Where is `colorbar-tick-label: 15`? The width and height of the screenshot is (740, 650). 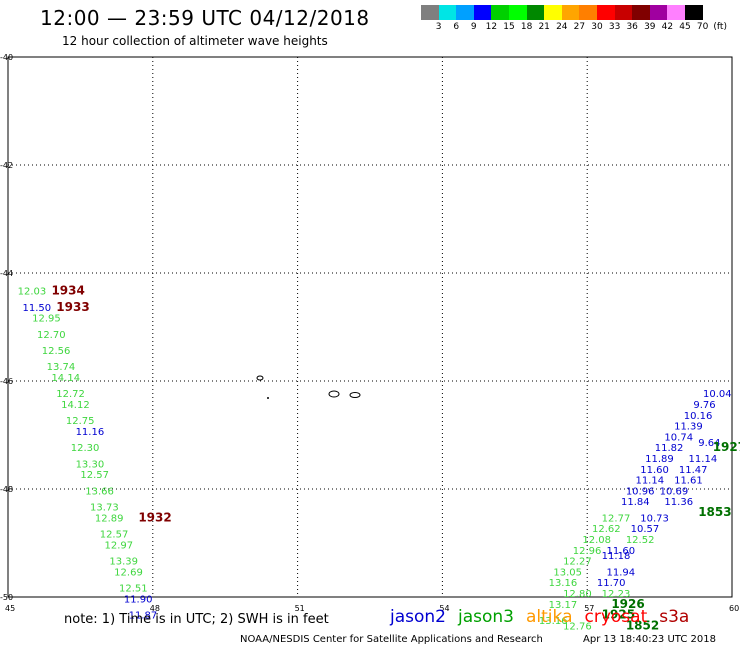
colorbar-tick-label: 15 is located at coordinates (509, 27).